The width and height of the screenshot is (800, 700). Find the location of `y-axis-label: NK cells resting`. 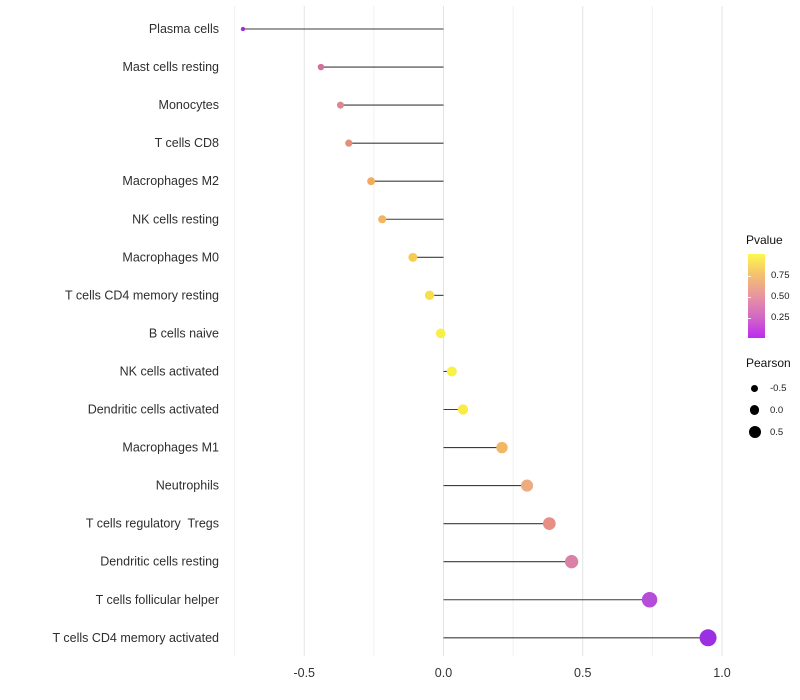

y-axis-label: NK cells resting is located at coordinates (175, 219).